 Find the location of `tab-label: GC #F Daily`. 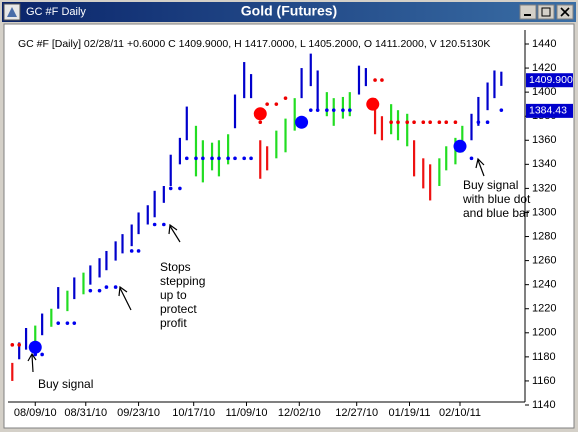

tab-label: GC #F Daily is located at coordinates (56, 12).